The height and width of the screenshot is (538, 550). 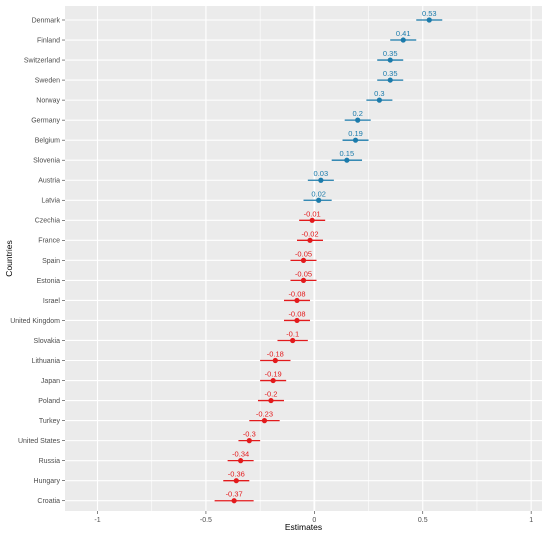 What do you see at coordinates (429, 13) in the screenshot?
I see `data-label: 0.53` at bounding box center [429, 13].